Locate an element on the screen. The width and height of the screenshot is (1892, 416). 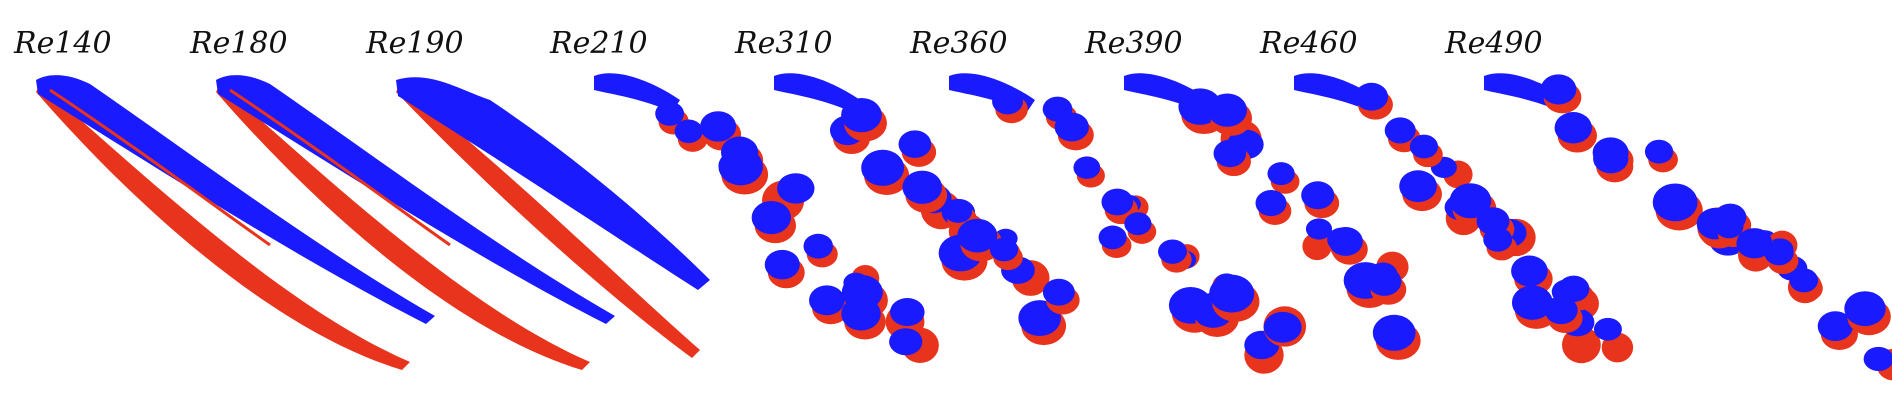
wake-re140 is located at coordinates (235, 222).